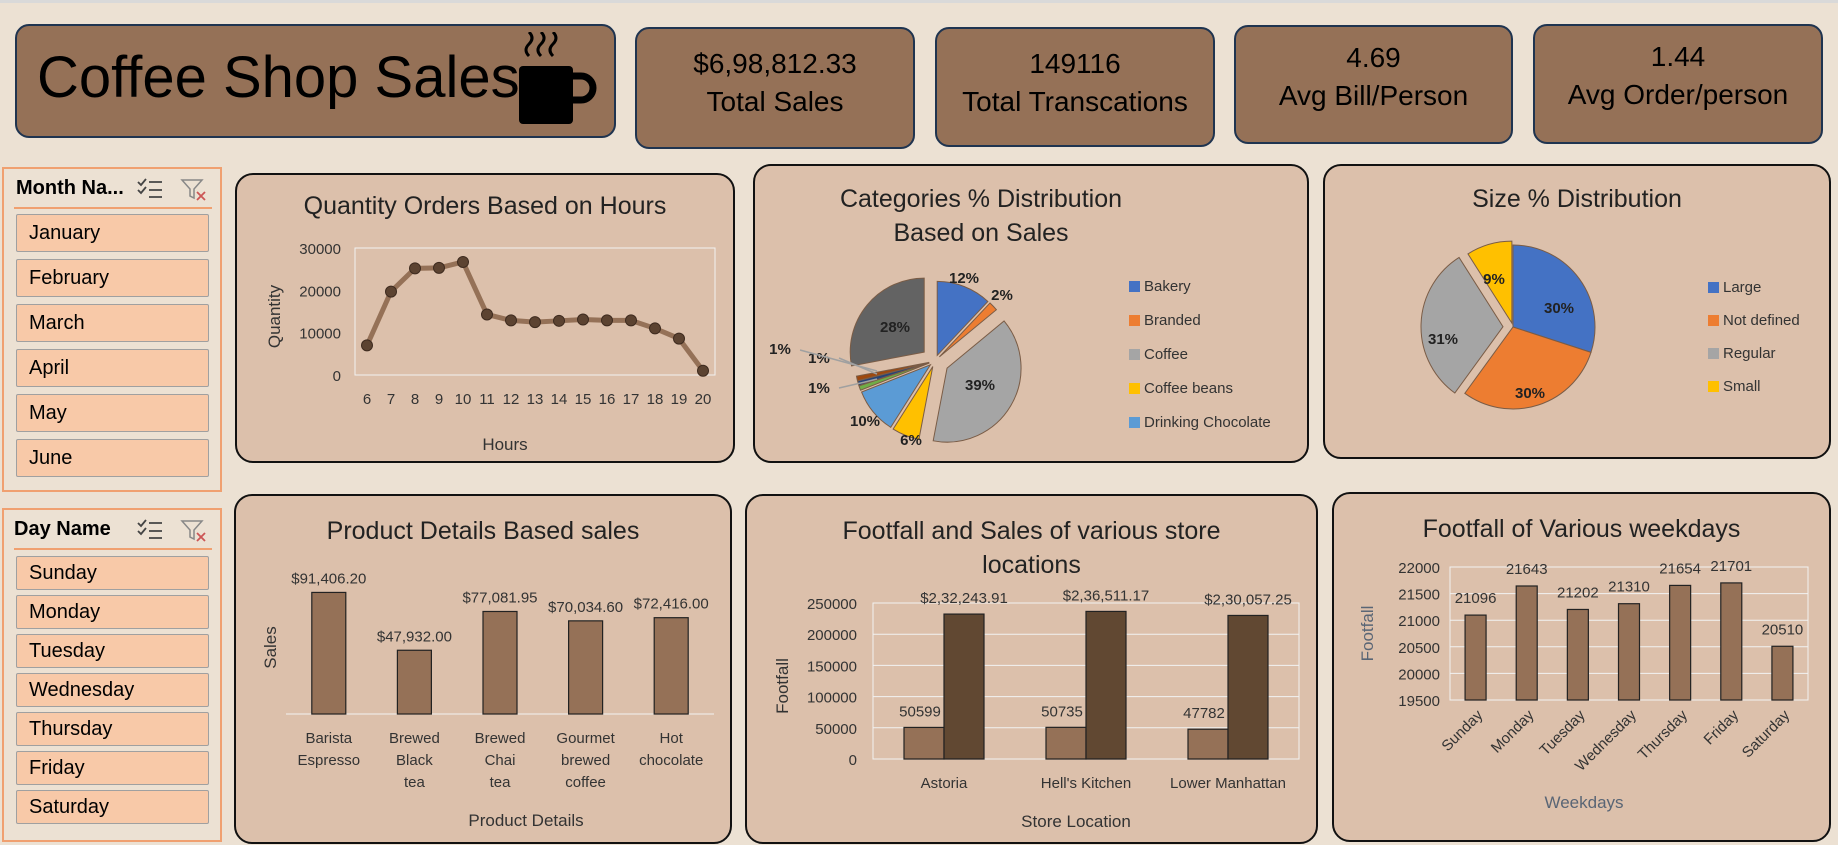  What do you see at coordinates (1610, 325) in the screenshot?
I see `size-pie-chart: 30% 30% 31% 9% Large Not defined Regular Small` at bounding box center [1610, 325].